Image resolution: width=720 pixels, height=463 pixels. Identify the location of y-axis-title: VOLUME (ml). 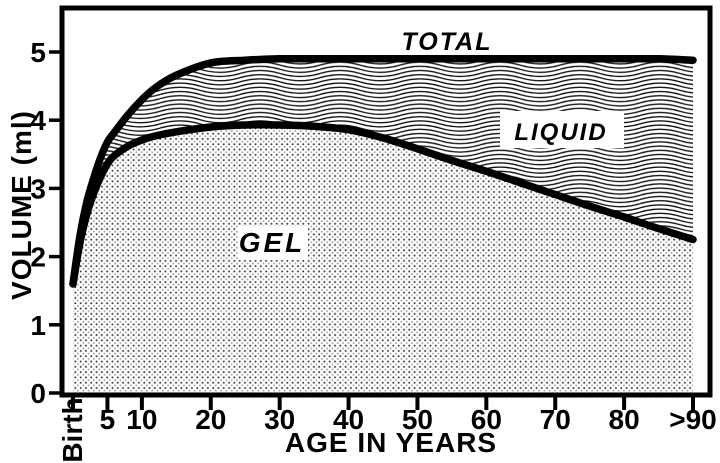
(21, 205).